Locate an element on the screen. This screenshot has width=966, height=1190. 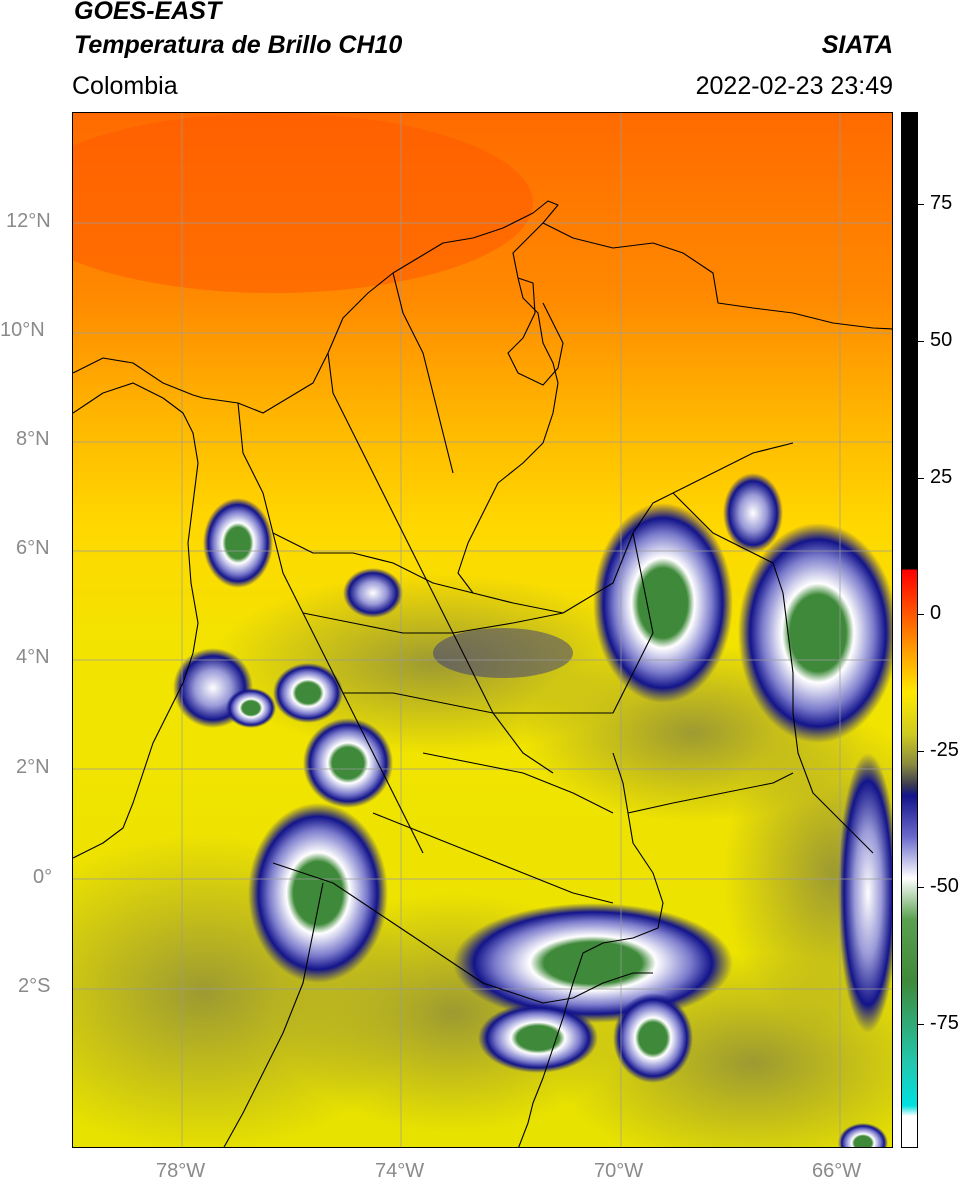
cb-label-75: 75 is located at coordinates (941, 203).